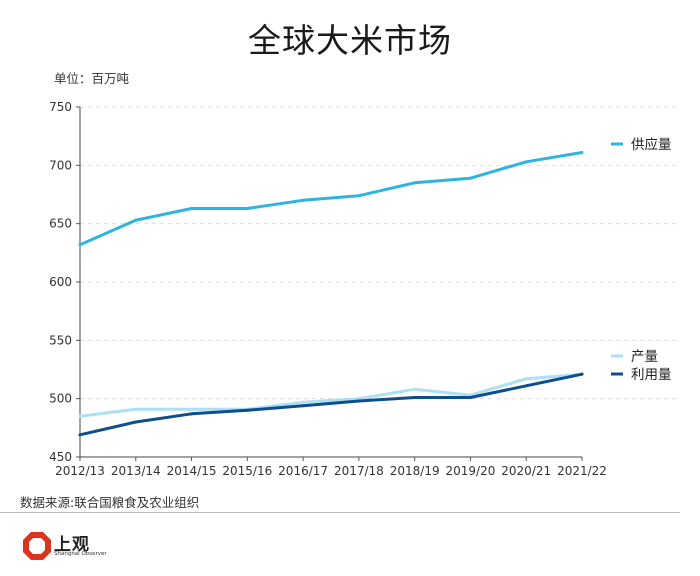 This screenshot has height=576, width=700. I want to click on x-tick-label: 2017/18, so click(359, 471).